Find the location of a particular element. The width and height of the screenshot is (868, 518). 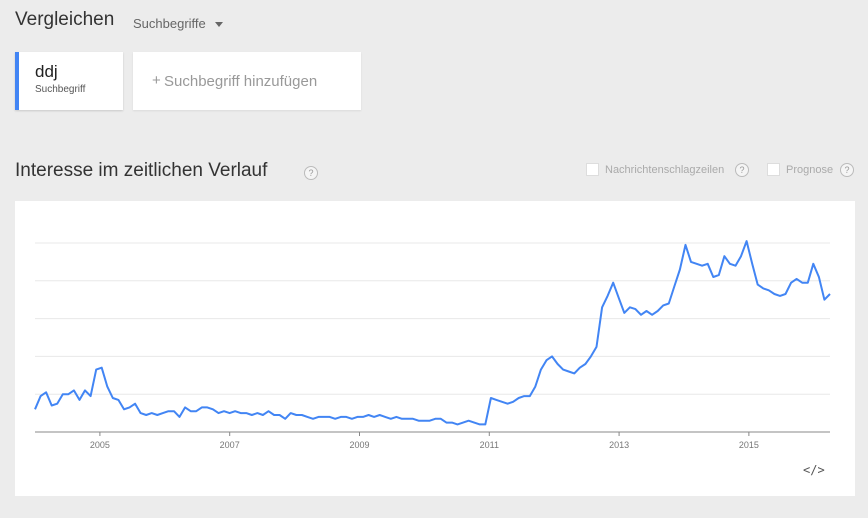

x-tick-label: 2015 is located at coordinates (749, 445).